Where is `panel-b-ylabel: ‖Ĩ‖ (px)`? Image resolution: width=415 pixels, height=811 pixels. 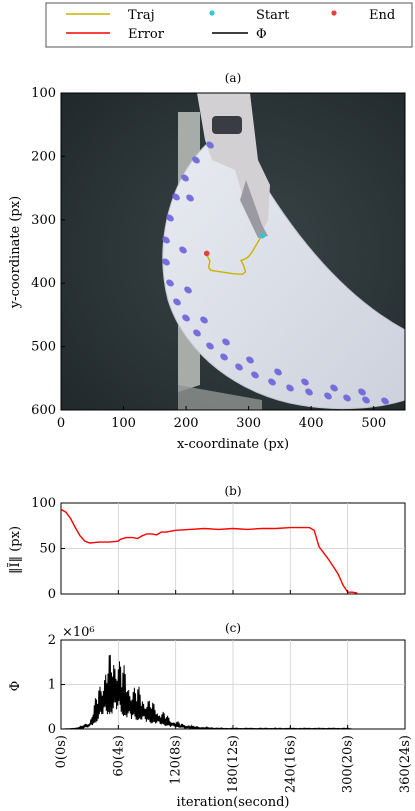
panel-b-ylabel: ‖Ĩ‖ (px) is located at coordinates (15, 550).